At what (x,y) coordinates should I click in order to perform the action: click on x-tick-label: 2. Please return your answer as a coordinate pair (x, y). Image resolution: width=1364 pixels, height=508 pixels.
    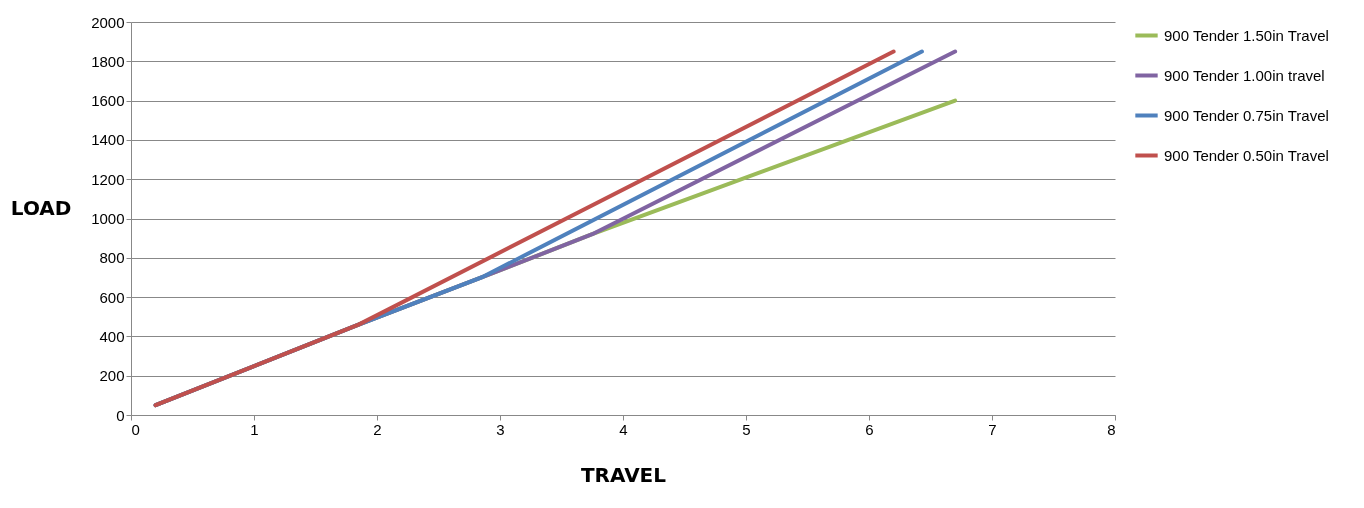
    Looking at the image, I should click on (377, 429).